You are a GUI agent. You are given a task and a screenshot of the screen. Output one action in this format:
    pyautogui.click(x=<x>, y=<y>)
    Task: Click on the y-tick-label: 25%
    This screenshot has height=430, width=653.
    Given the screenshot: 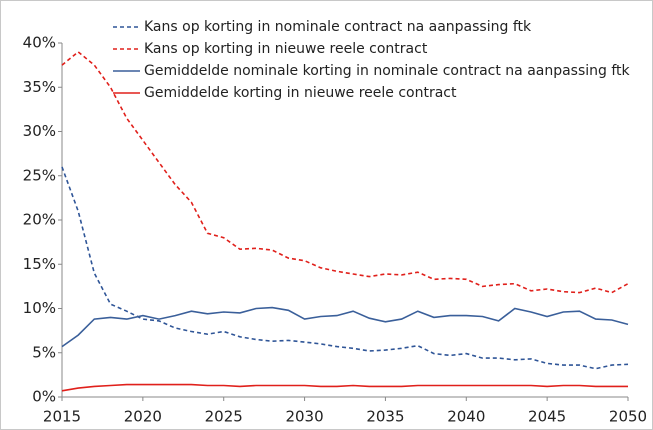 What is the action you would take?
    pyautogui.click(x=39, y=175)
    